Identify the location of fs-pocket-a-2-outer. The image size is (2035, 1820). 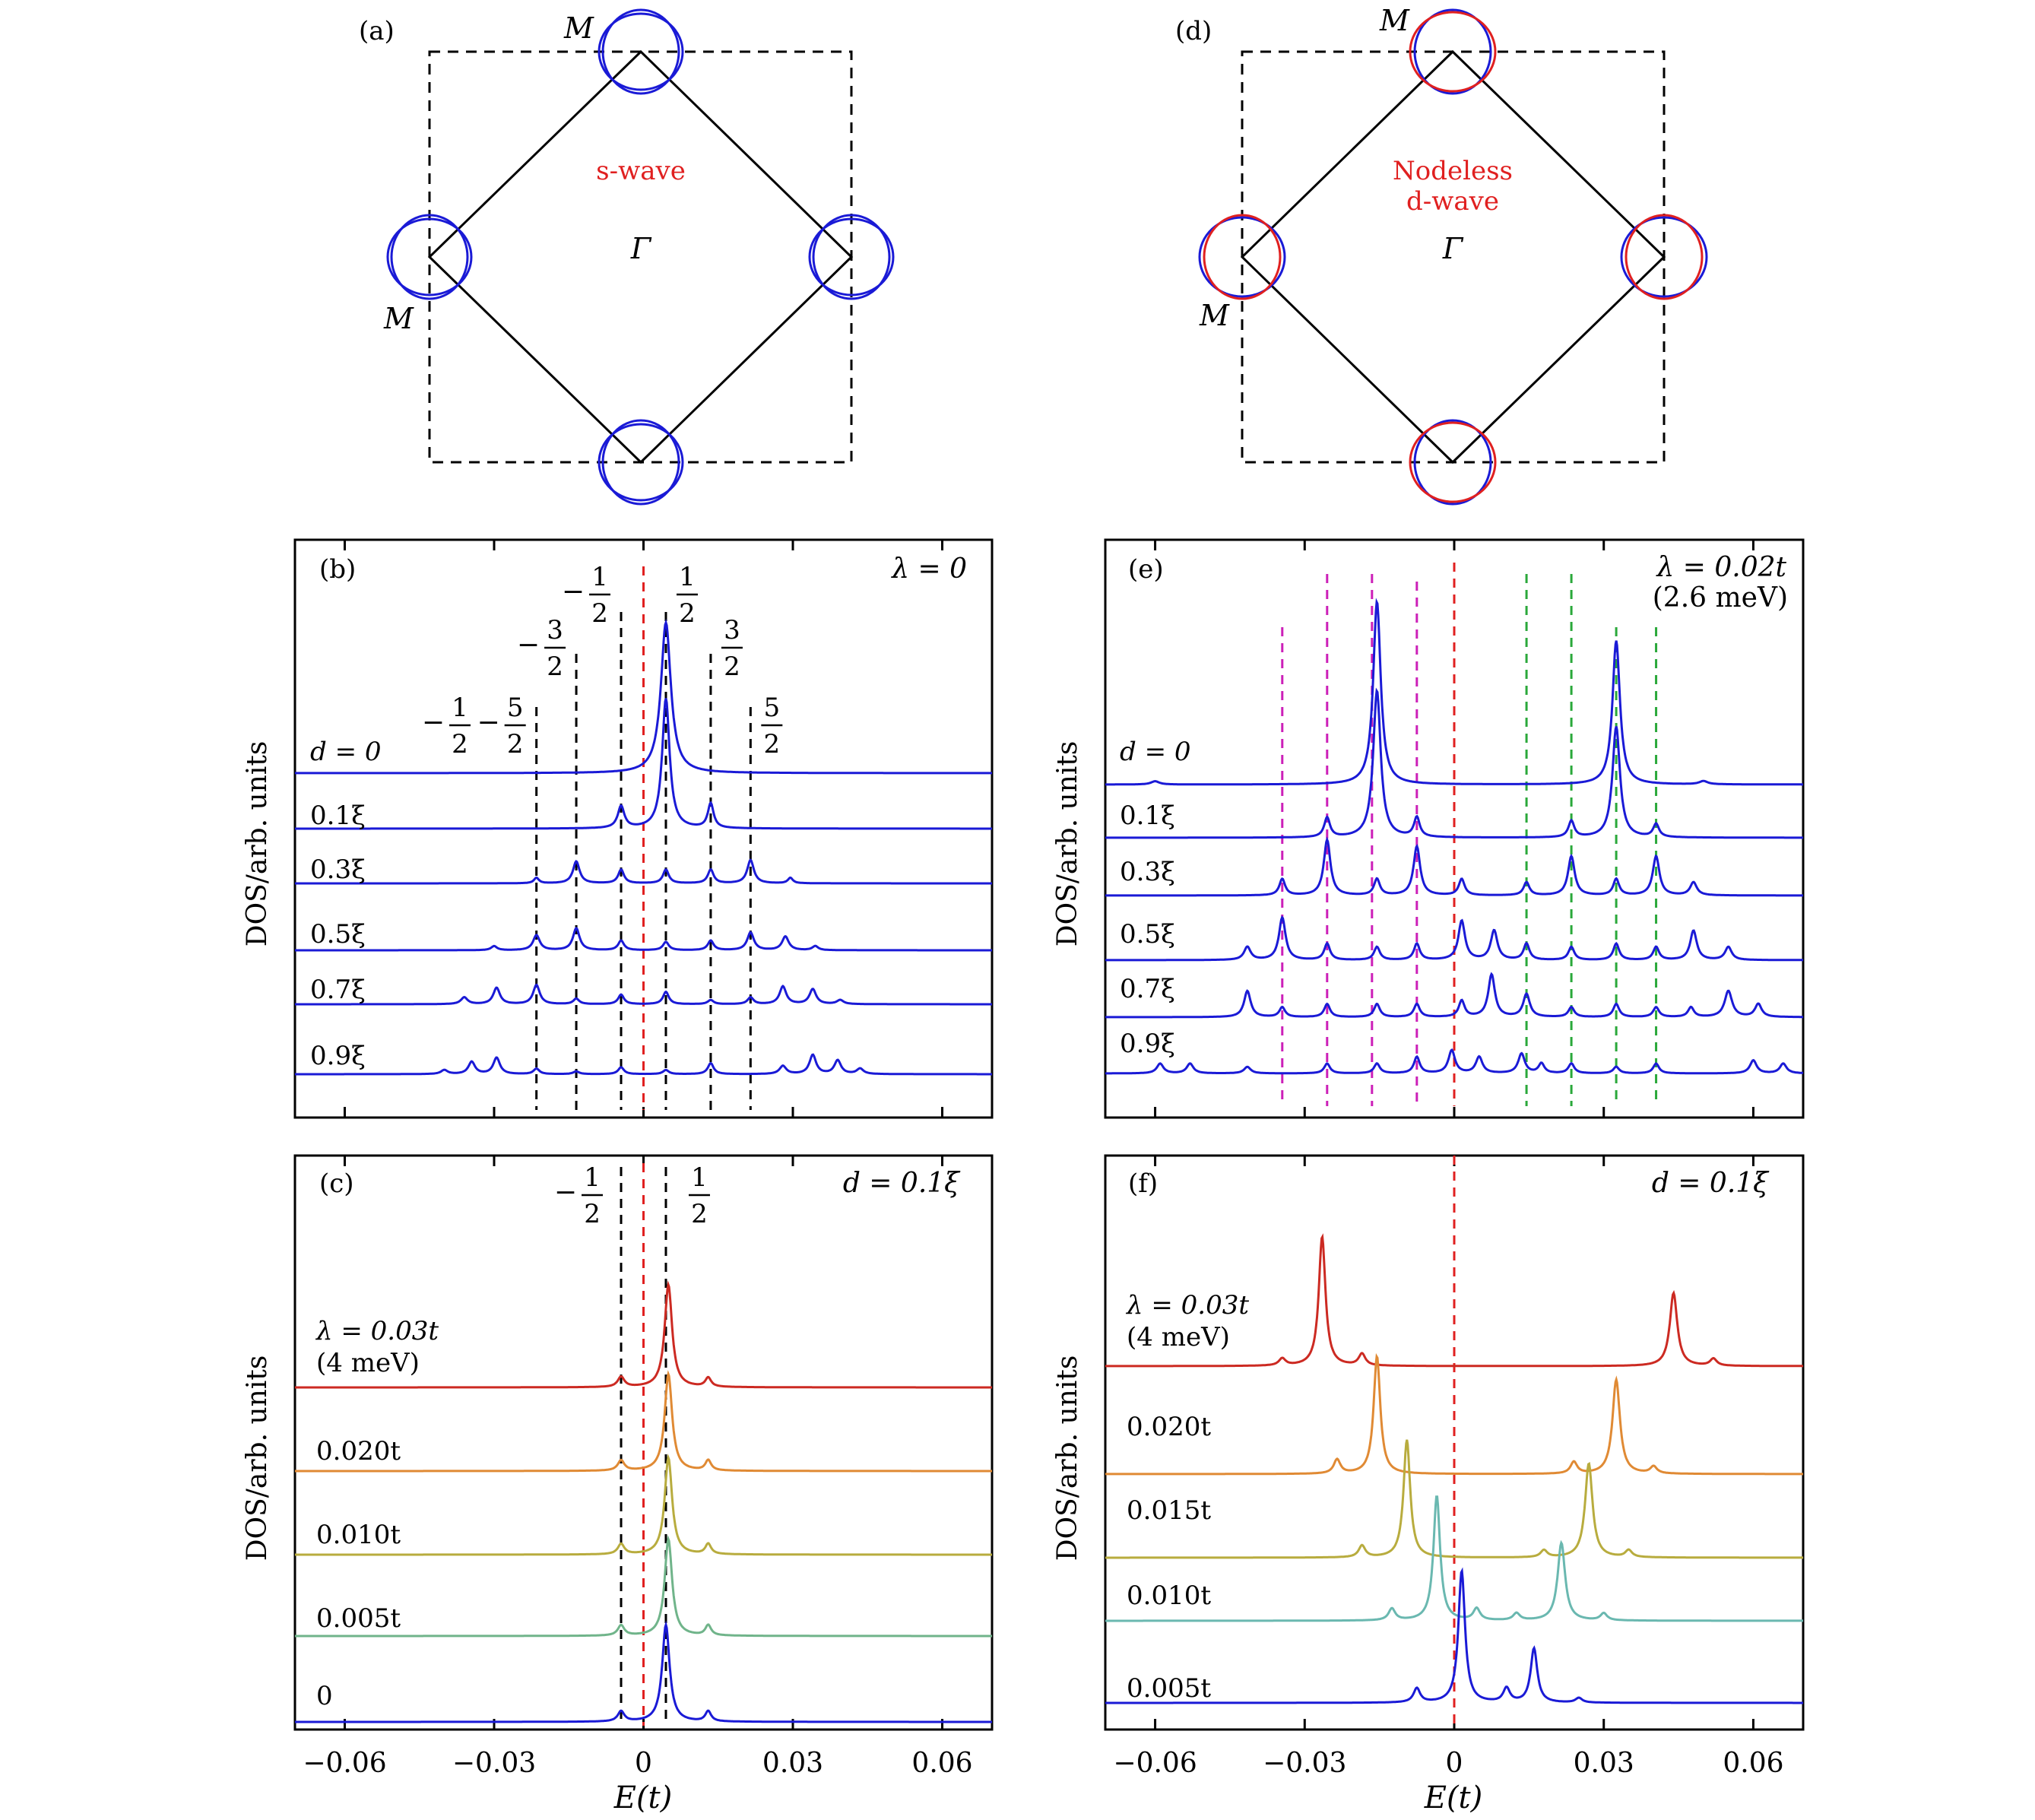
(429, 256).